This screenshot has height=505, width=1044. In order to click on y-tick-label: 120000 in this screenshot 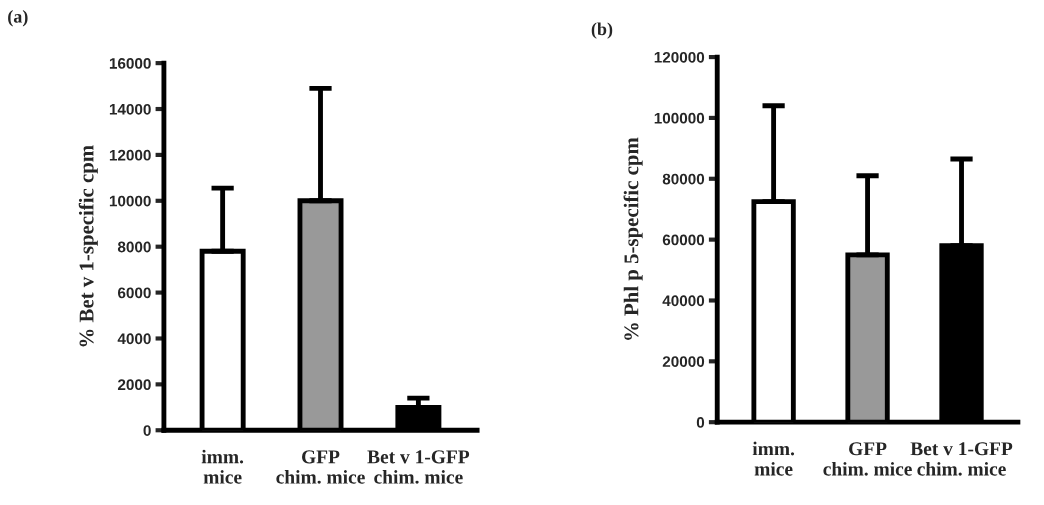, I will do `click(679, 57)`.